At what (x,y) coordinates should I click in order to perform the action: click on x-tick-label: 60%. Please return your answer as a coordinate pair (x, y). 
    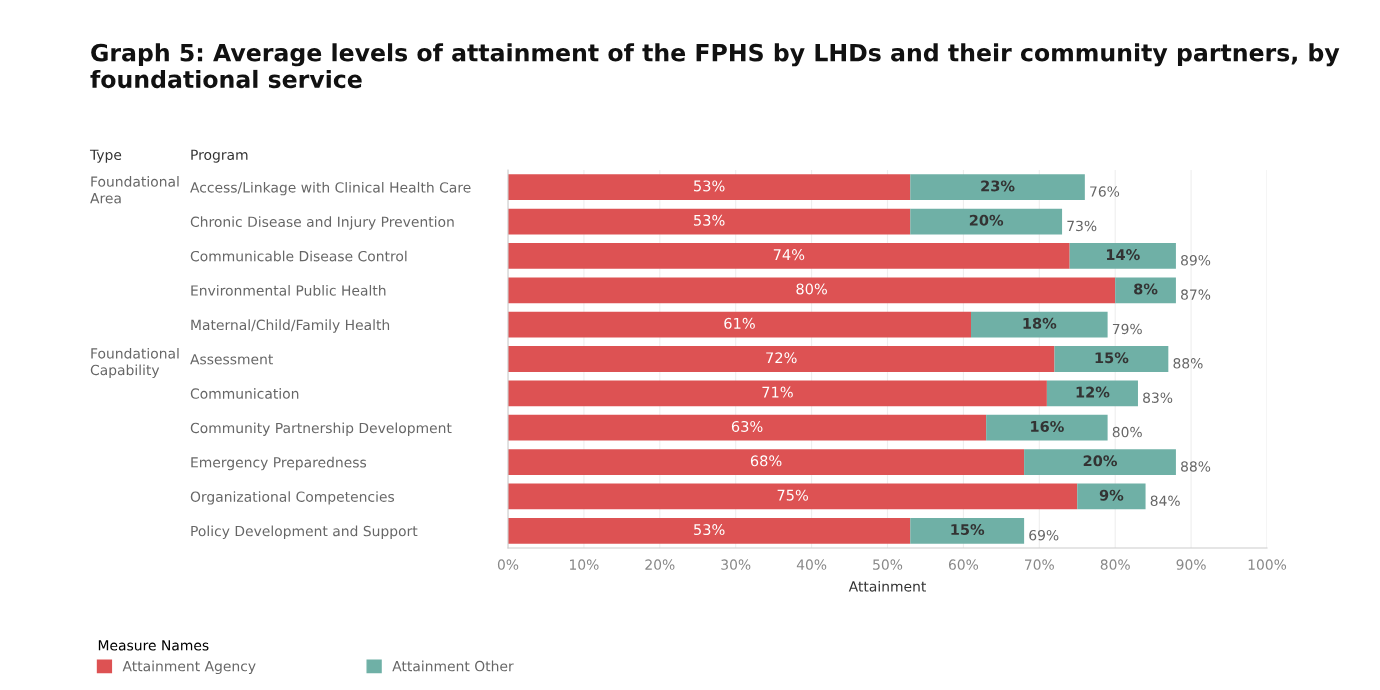
    Looking at the image, I should click on (963, 564).